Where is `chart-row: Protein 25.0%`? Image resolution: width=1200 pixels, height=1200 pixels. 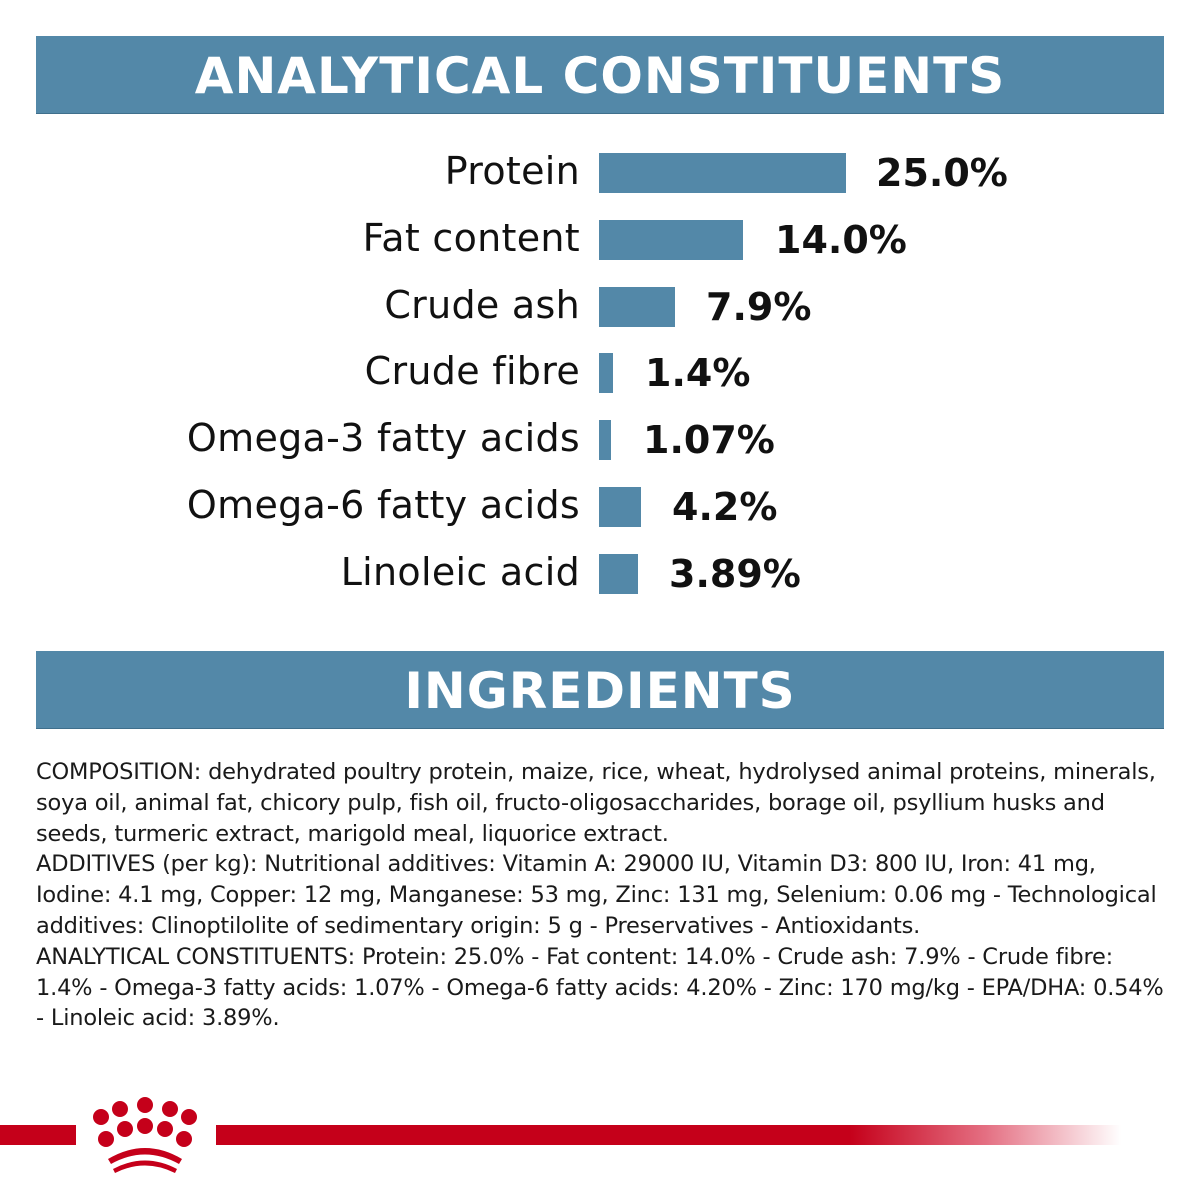
chart-row: Protein 25.0% is located at coordinates (600, 172).